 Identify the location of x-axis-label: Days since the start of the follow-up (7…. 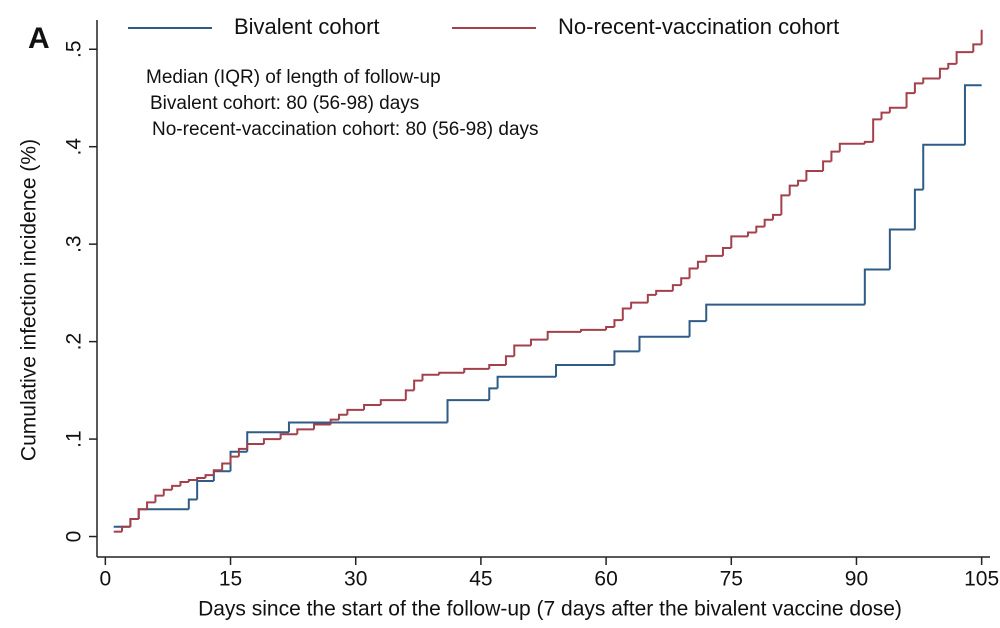
(550, 609).